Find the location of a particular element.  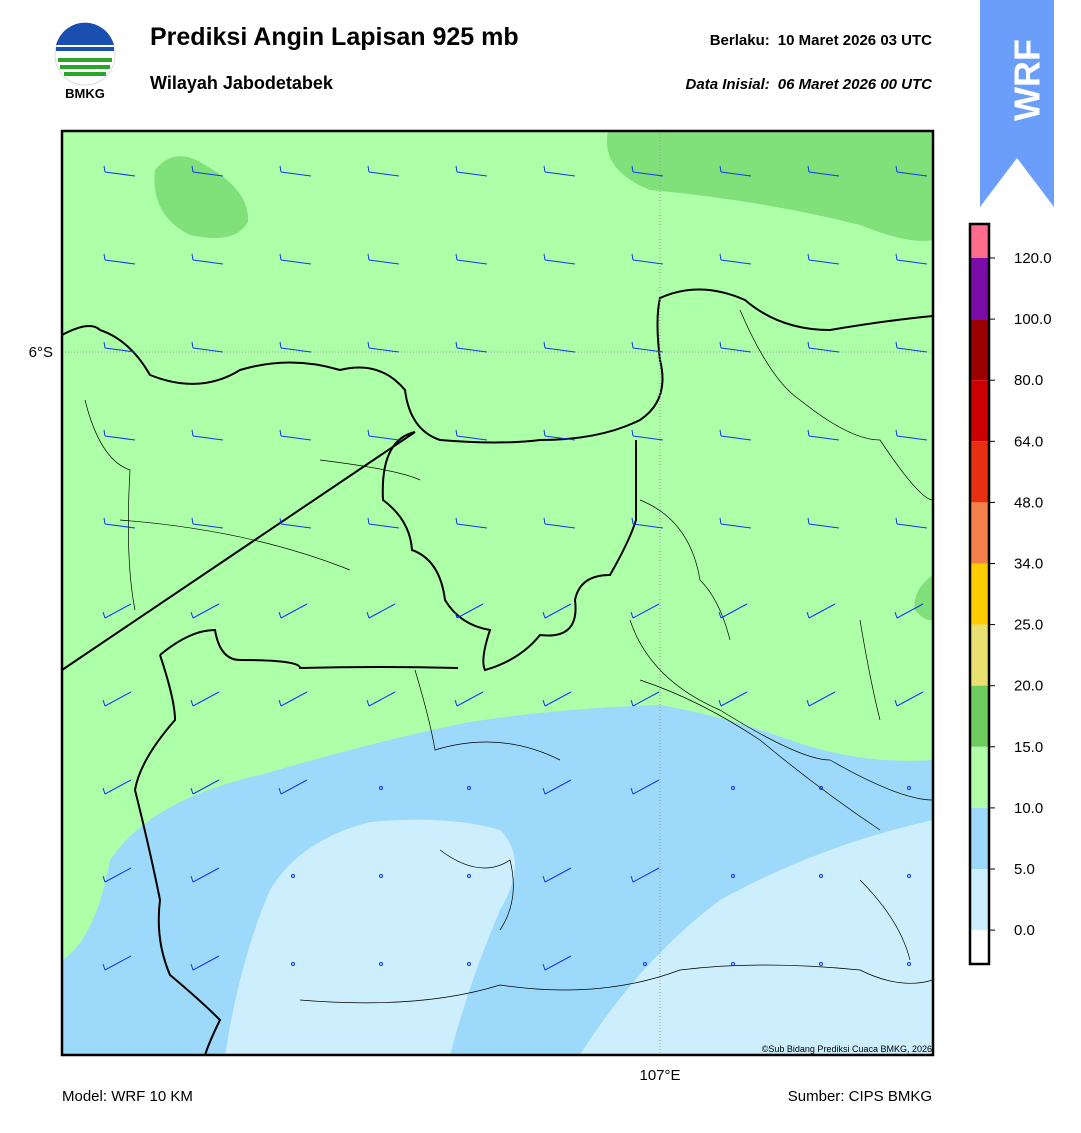

subtitle: Wilayah Jabodetabek is located at coordinates (242, 83).